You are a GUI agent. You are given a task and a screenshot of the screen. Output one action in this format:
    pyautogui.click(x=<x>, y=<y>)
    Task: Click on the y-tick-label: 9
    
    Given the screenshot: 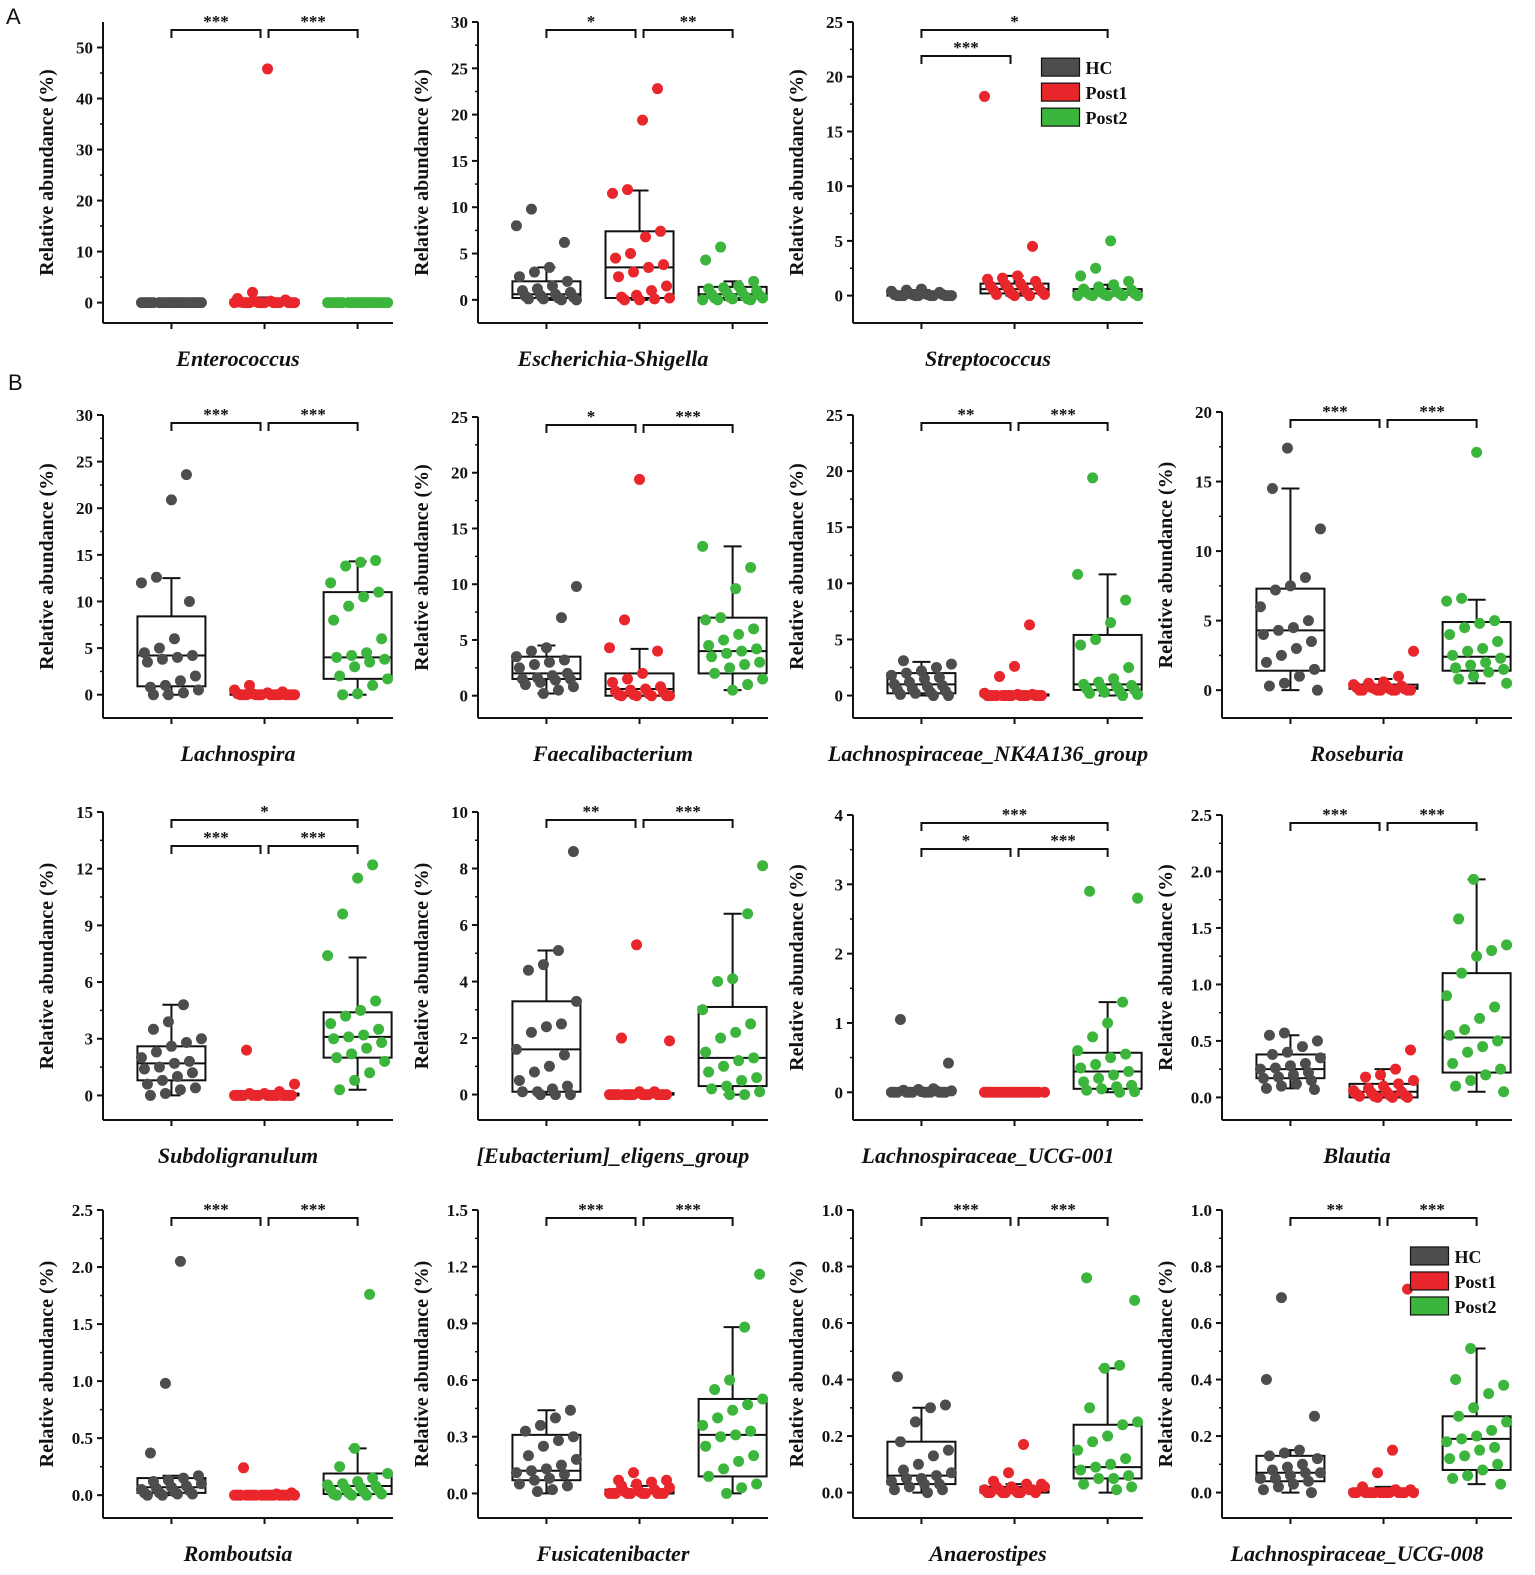 What is the action you would take?
    pyautogui.click(x=89, y=925)
    